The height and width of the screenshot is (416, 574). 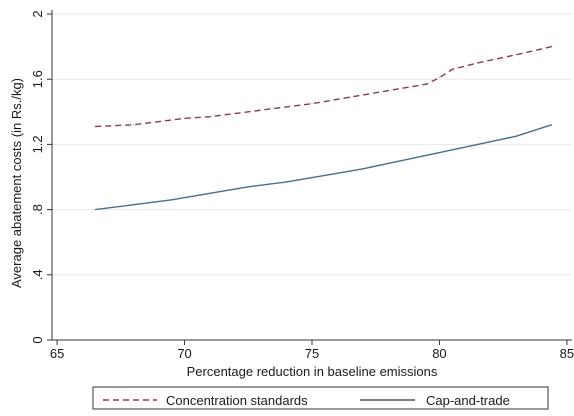 I want to click on legend-label-concentration-standards: Concentration standards, so click(x=237, y=400).